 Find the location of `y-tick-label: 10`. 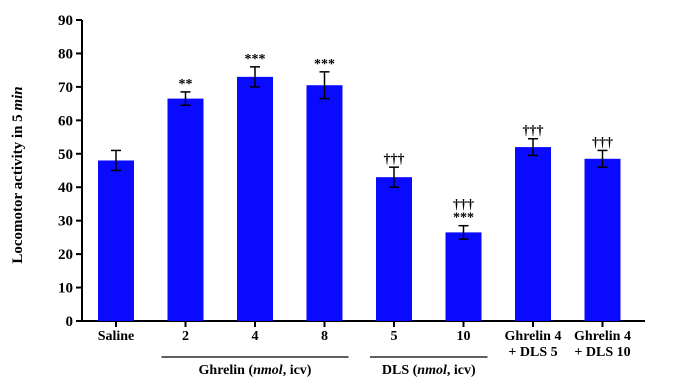

y-tick-label: 10 is located at coordinates (65, 289).